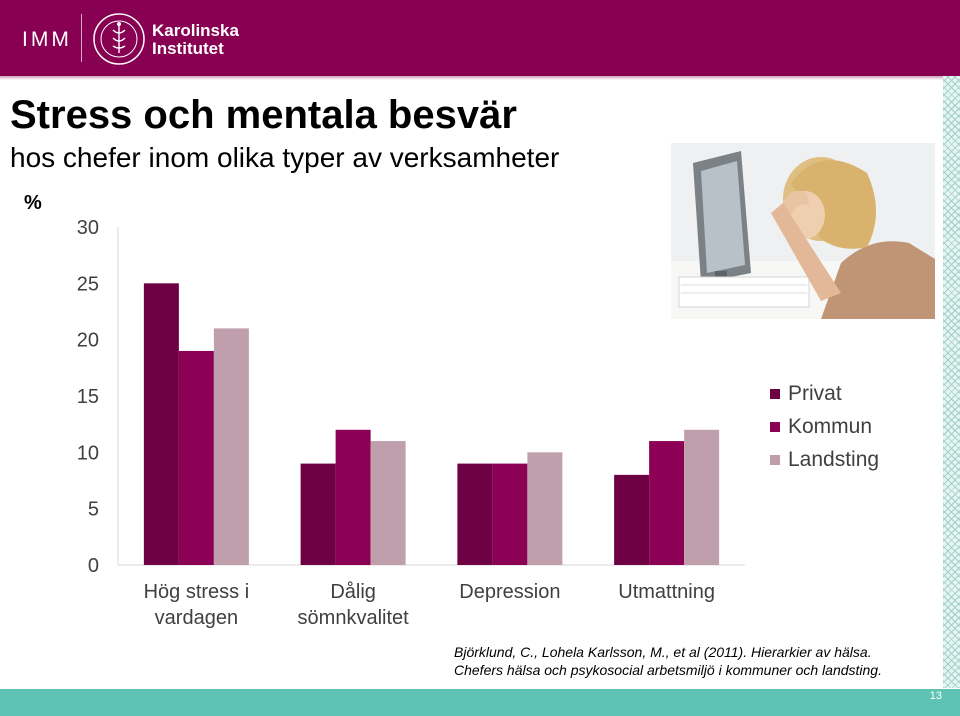  What do you see at coordinates (93, 510) in the screenshot?
I see `y-tick-label: 5` at bounding box center [93, 510].